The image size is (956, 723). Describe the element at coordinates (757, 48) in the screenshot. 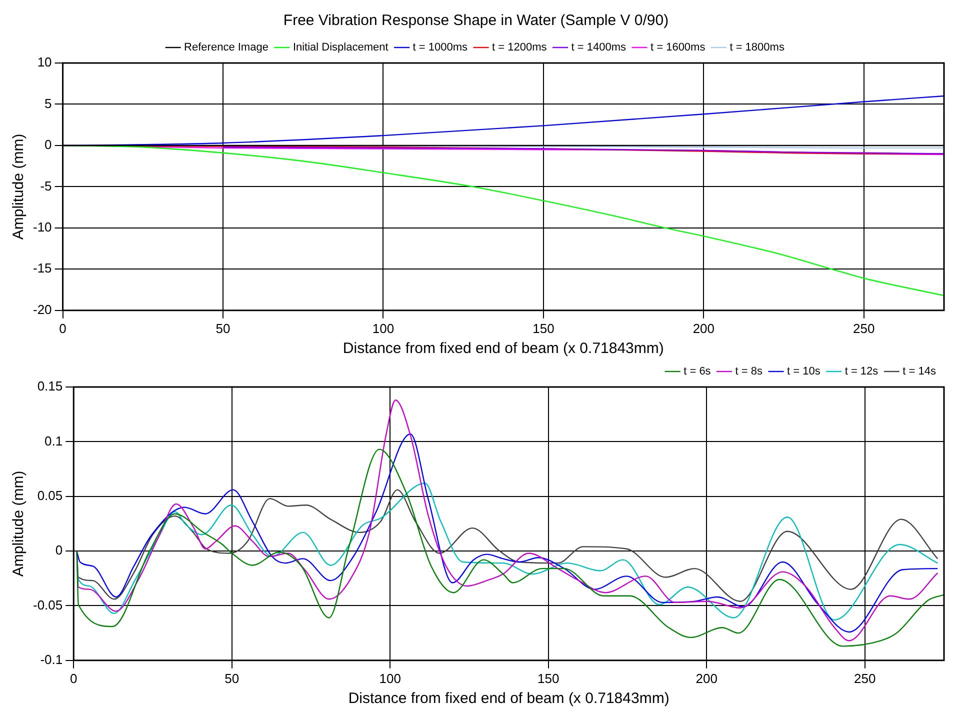

I see `legend-label: t = 1800ms` at that location.